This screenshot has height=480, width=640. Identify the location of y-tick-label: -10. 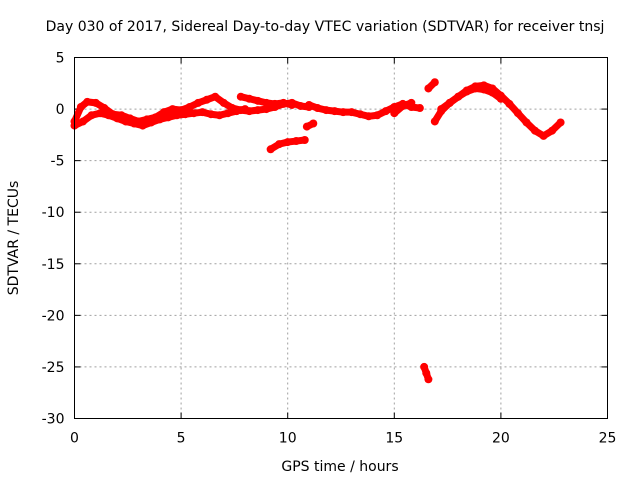
(53, 213).